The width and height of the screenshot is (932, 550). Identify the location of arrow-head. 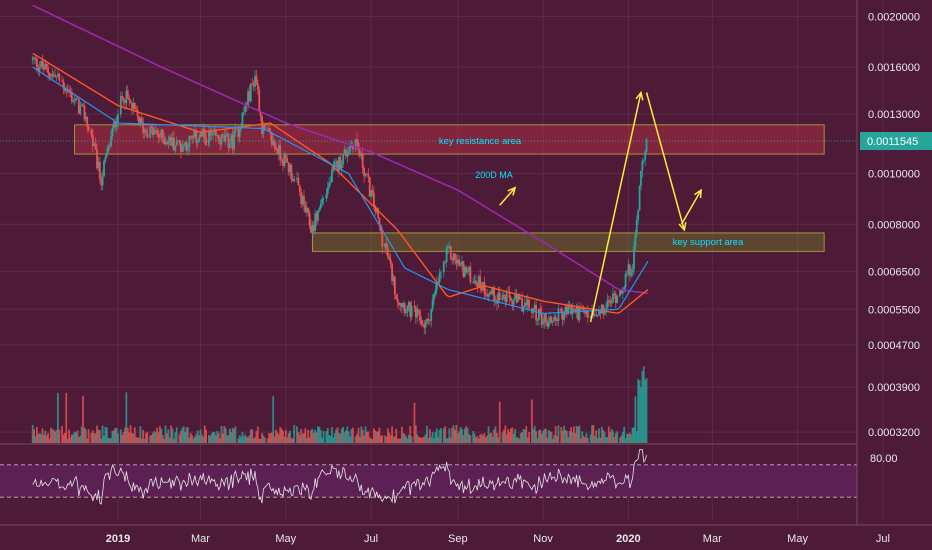
(682, 226).